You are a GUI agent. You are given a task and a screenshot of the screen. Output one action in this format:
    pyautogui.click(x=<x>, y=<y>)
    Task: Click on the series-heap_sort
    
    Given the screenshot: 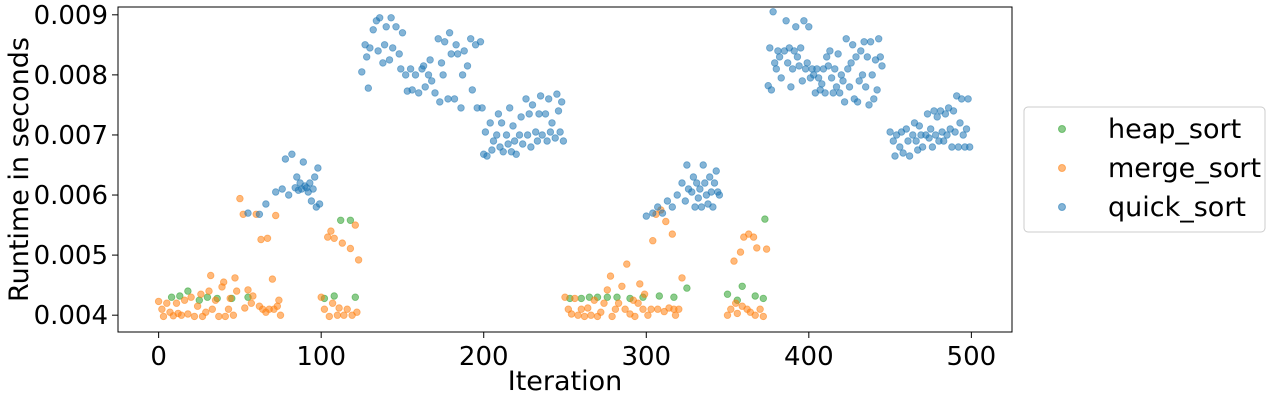 What is the action you would take?
    pyautogui.click(x=468, y=259)
    